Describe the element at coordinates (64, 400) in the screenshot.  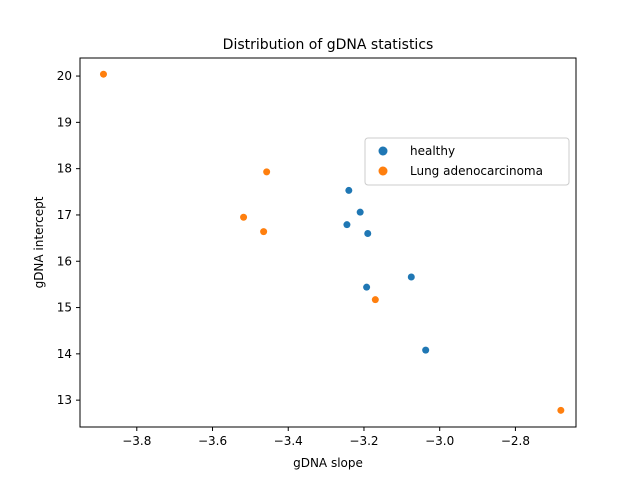
I see `y-tick-label: 13` at that location.